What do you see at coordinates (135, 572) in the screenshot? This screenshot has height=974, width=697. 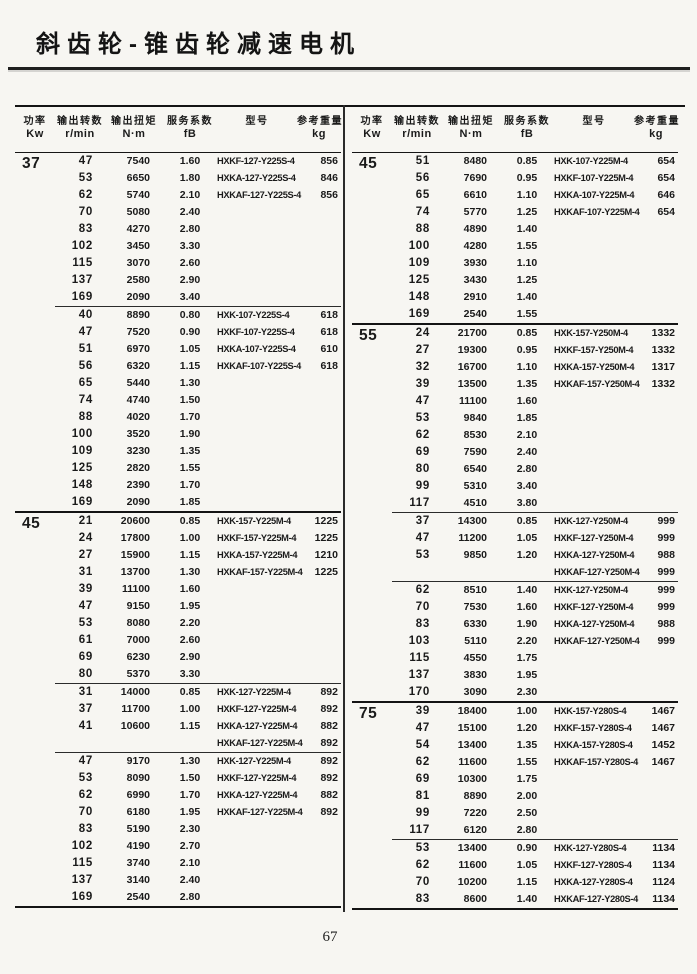 I see `torque-cell: 13700` at bounding box center [135, 572].